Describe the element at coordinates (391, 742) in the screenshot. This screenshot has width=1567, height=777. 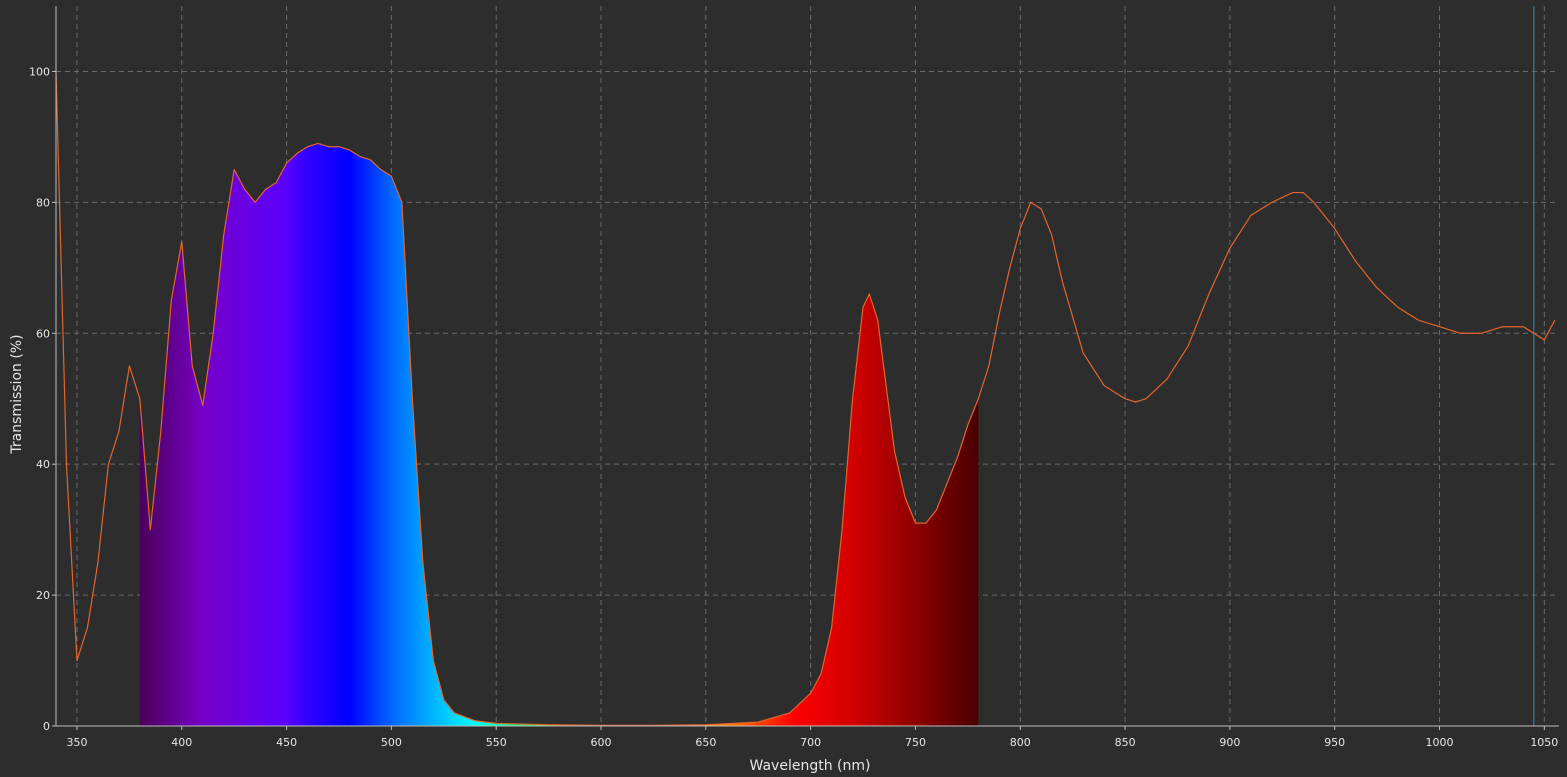
I see `x-tick-label: 500` at that location.